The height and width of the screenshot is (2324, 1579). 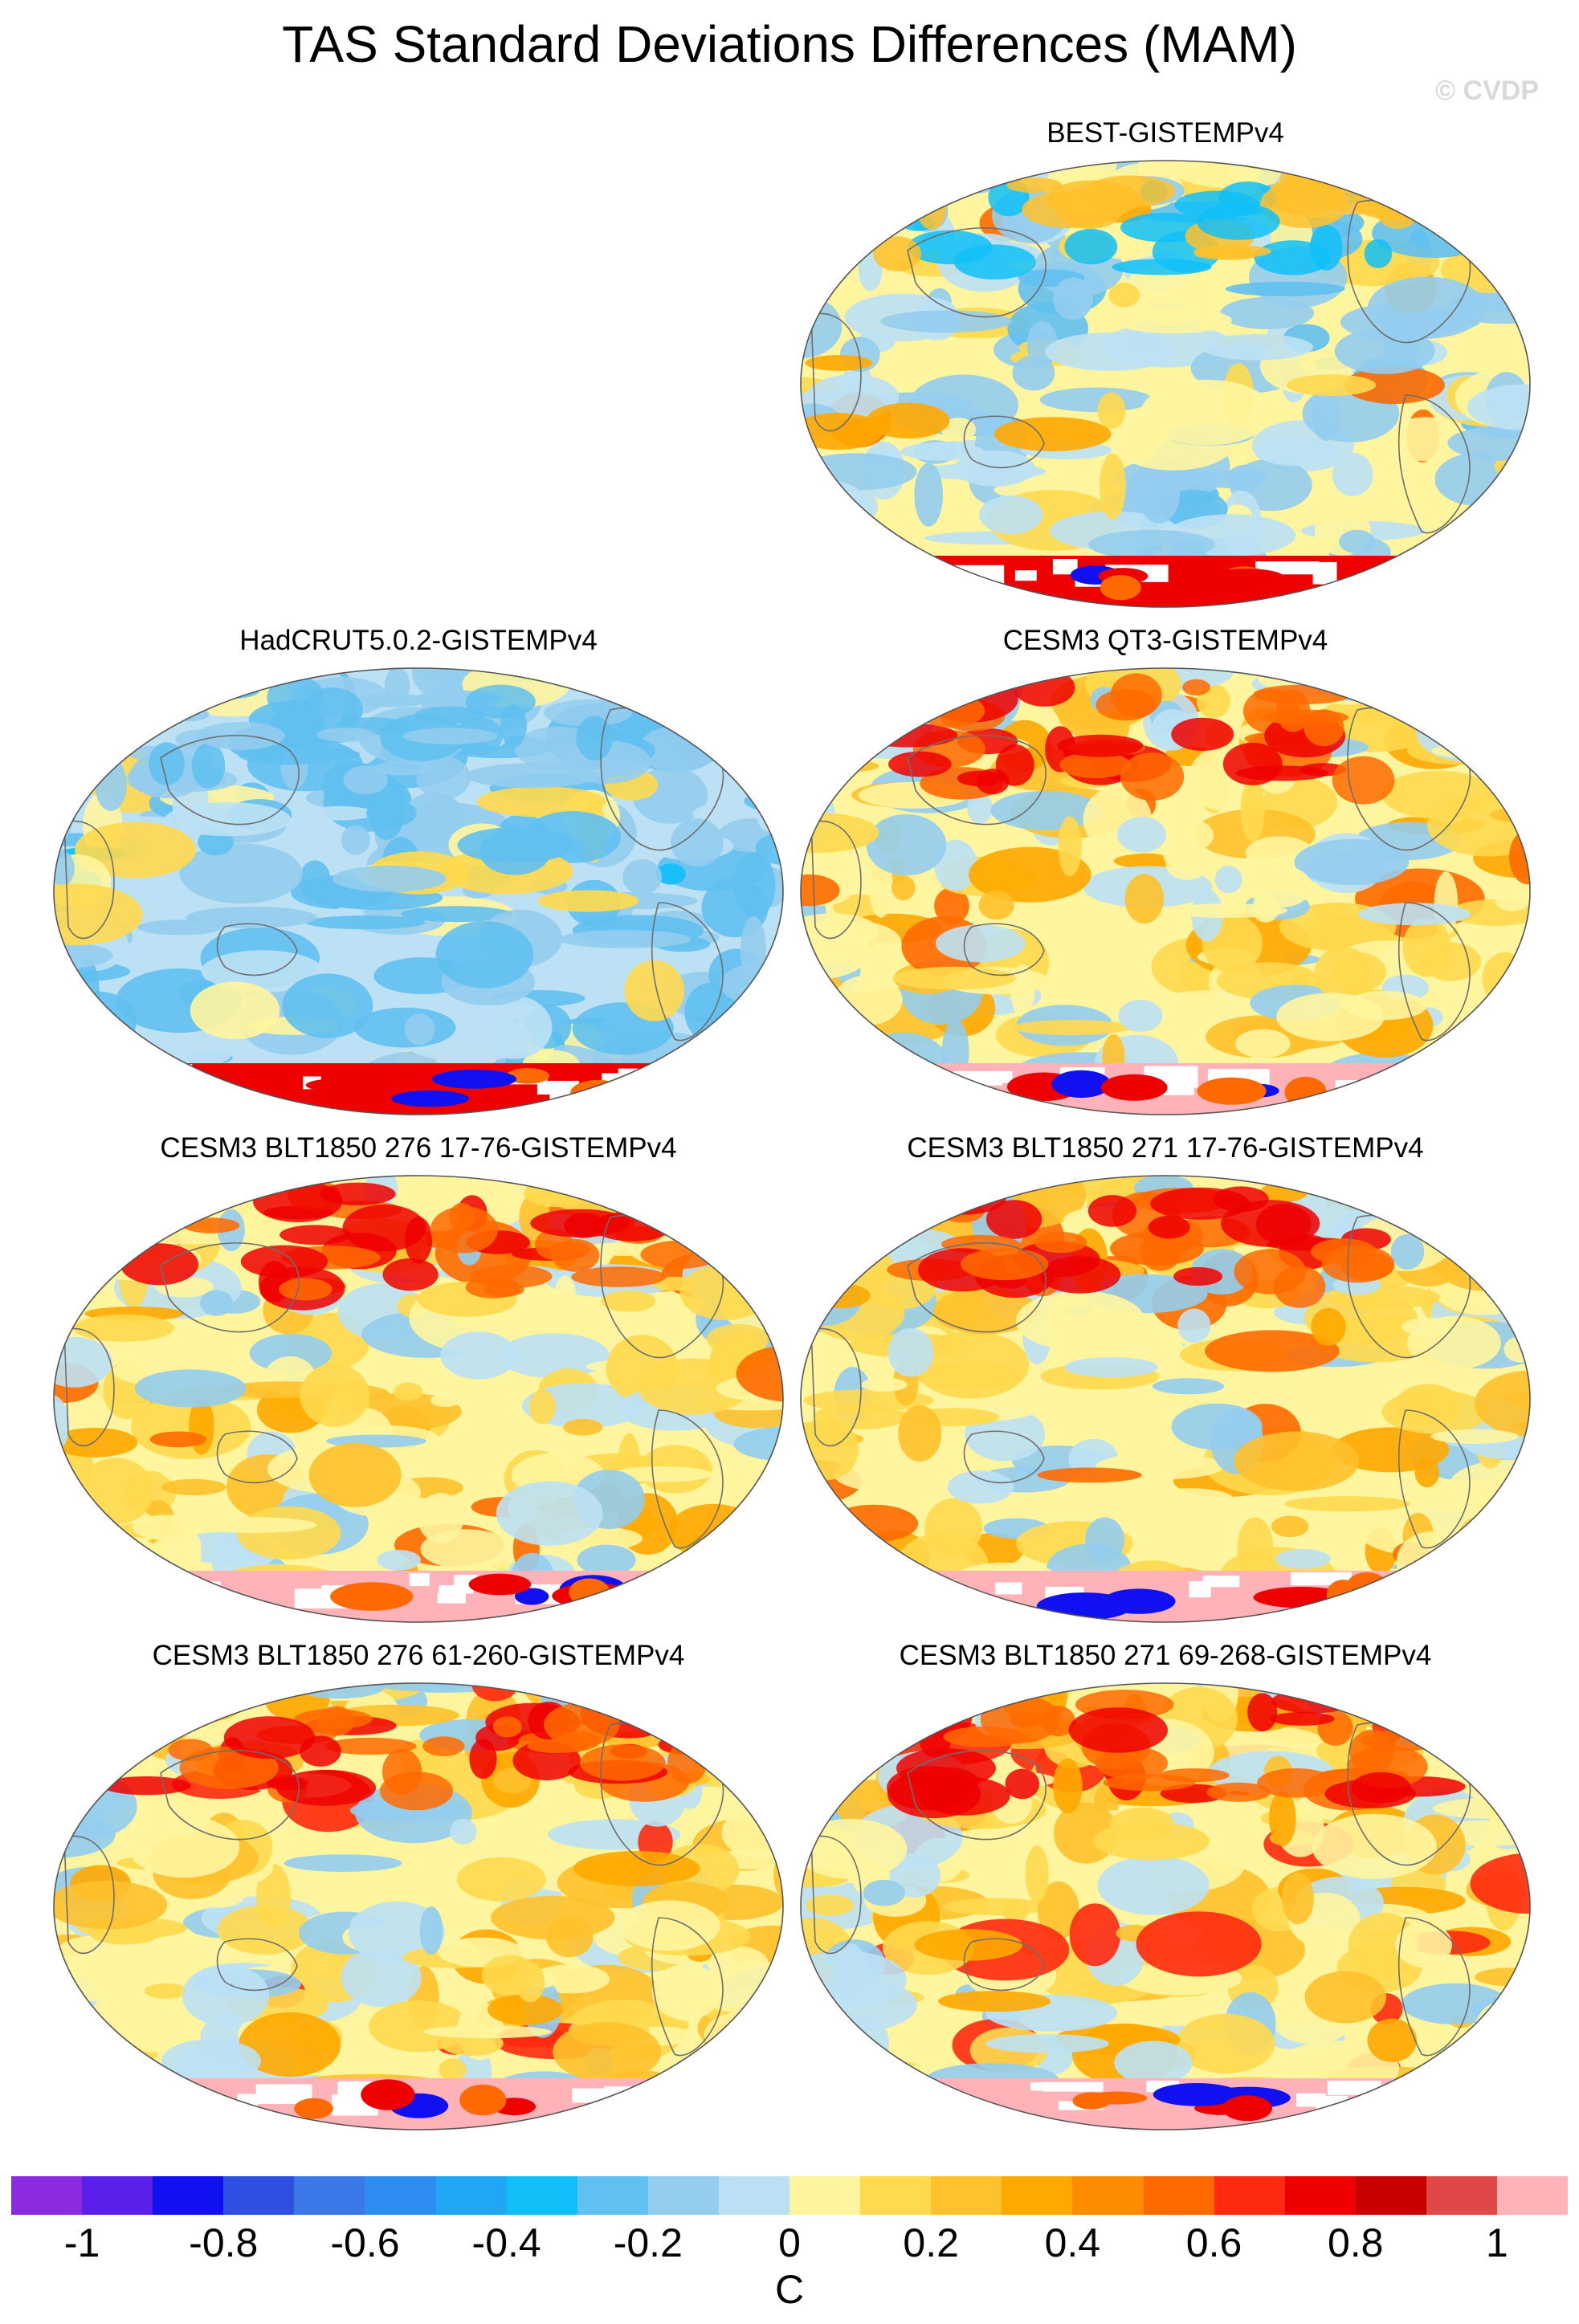 What do you see at coordinates (1487, 91) in the screenshot?
I see `watermark: © CVDP` at bounding box center [1487, 91].